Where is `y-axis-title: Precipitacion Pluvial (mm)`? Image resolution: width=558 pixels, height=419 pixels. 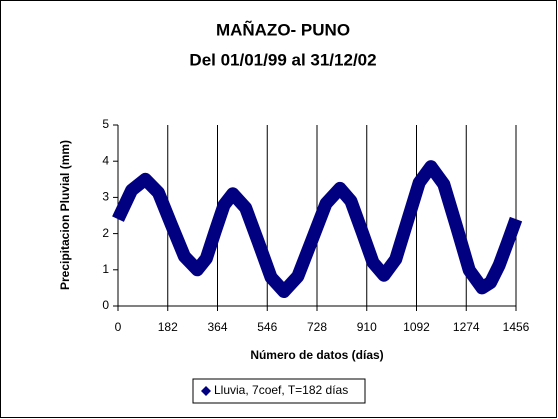
y-axis-title: Precipitacion Pluvial (mm) is located at coordinates (65, 215).